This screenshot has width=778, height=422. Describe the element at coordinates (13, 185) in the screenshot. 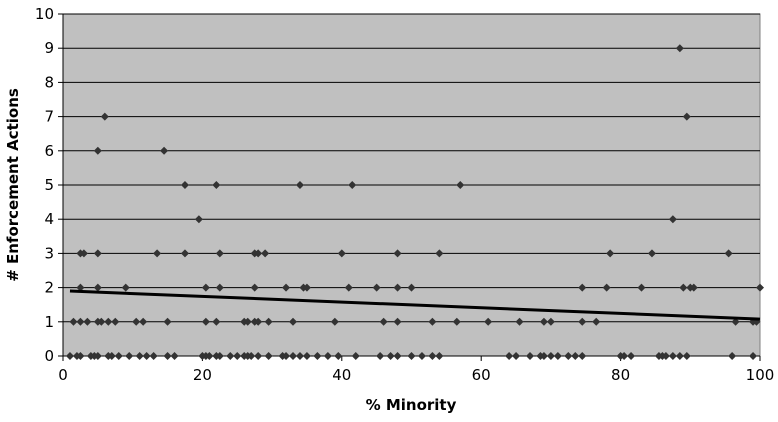

I see `y-axis-title: # Enforcement Actions` at that location.